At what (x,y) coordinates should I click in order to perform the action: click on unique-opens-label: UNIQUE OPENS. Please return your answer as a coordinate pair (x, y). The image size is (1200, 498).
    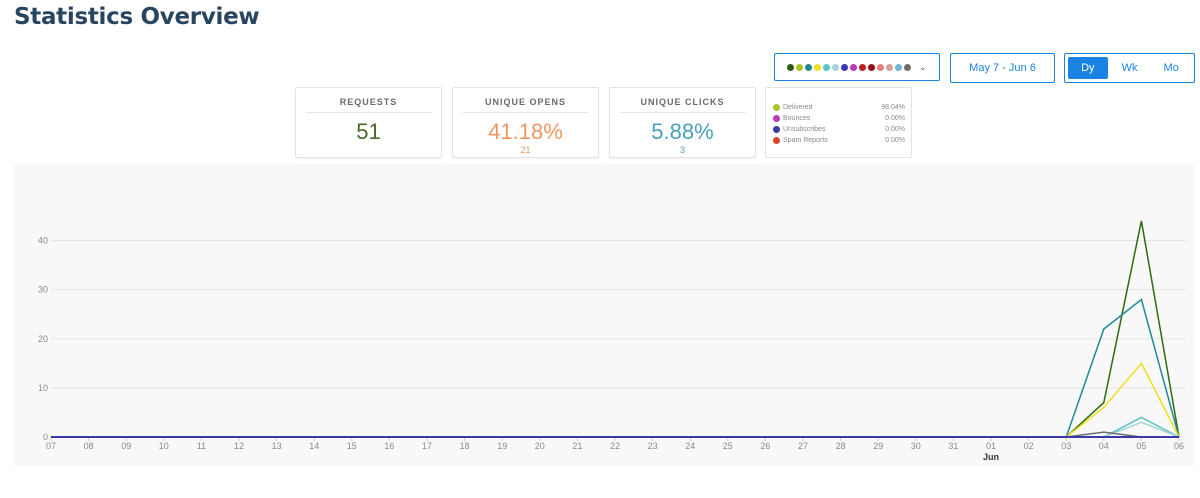
    Looking at the image, I should click on (525, 102).